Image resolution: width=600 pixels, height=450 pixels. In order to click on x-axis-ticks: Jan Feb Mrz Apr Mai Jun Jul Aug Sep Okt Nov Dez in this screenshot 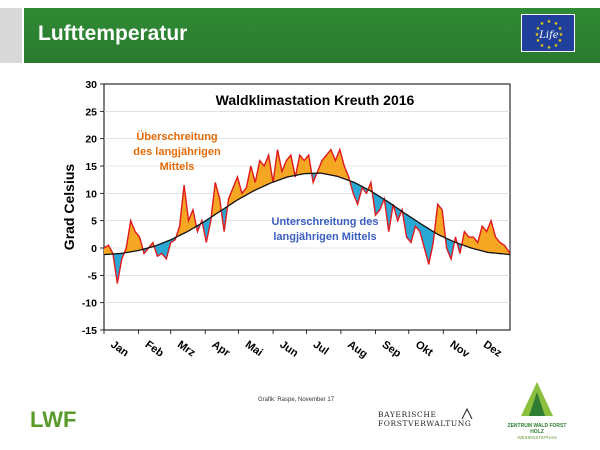, I will do `click(303, 345)`.